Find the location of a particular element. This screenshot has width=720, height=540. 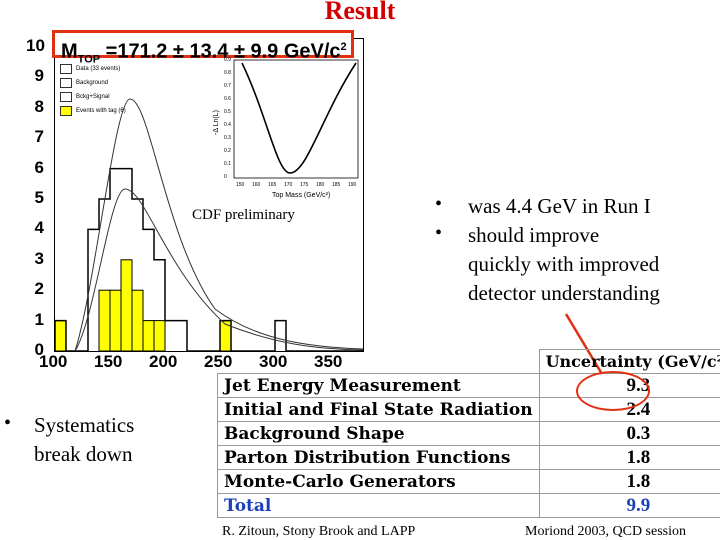

inset-xtick: 175 is located at coordinates (304, 185).